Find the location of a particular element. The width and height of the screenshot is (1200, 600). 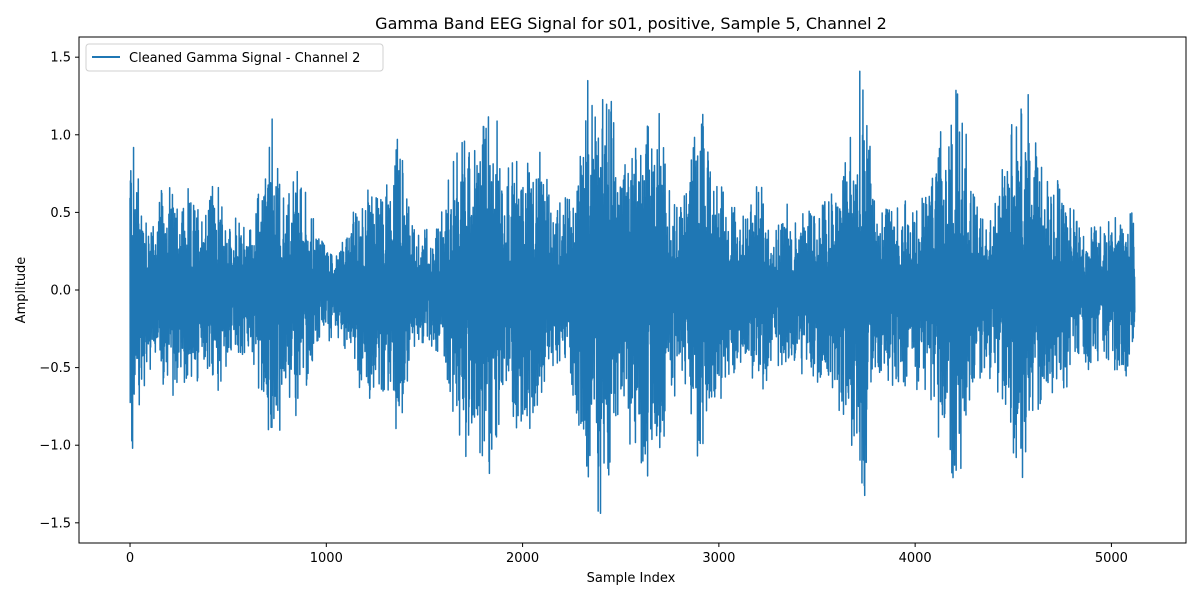

x-tick-label: 1000 is located at coordinates (326, 558).